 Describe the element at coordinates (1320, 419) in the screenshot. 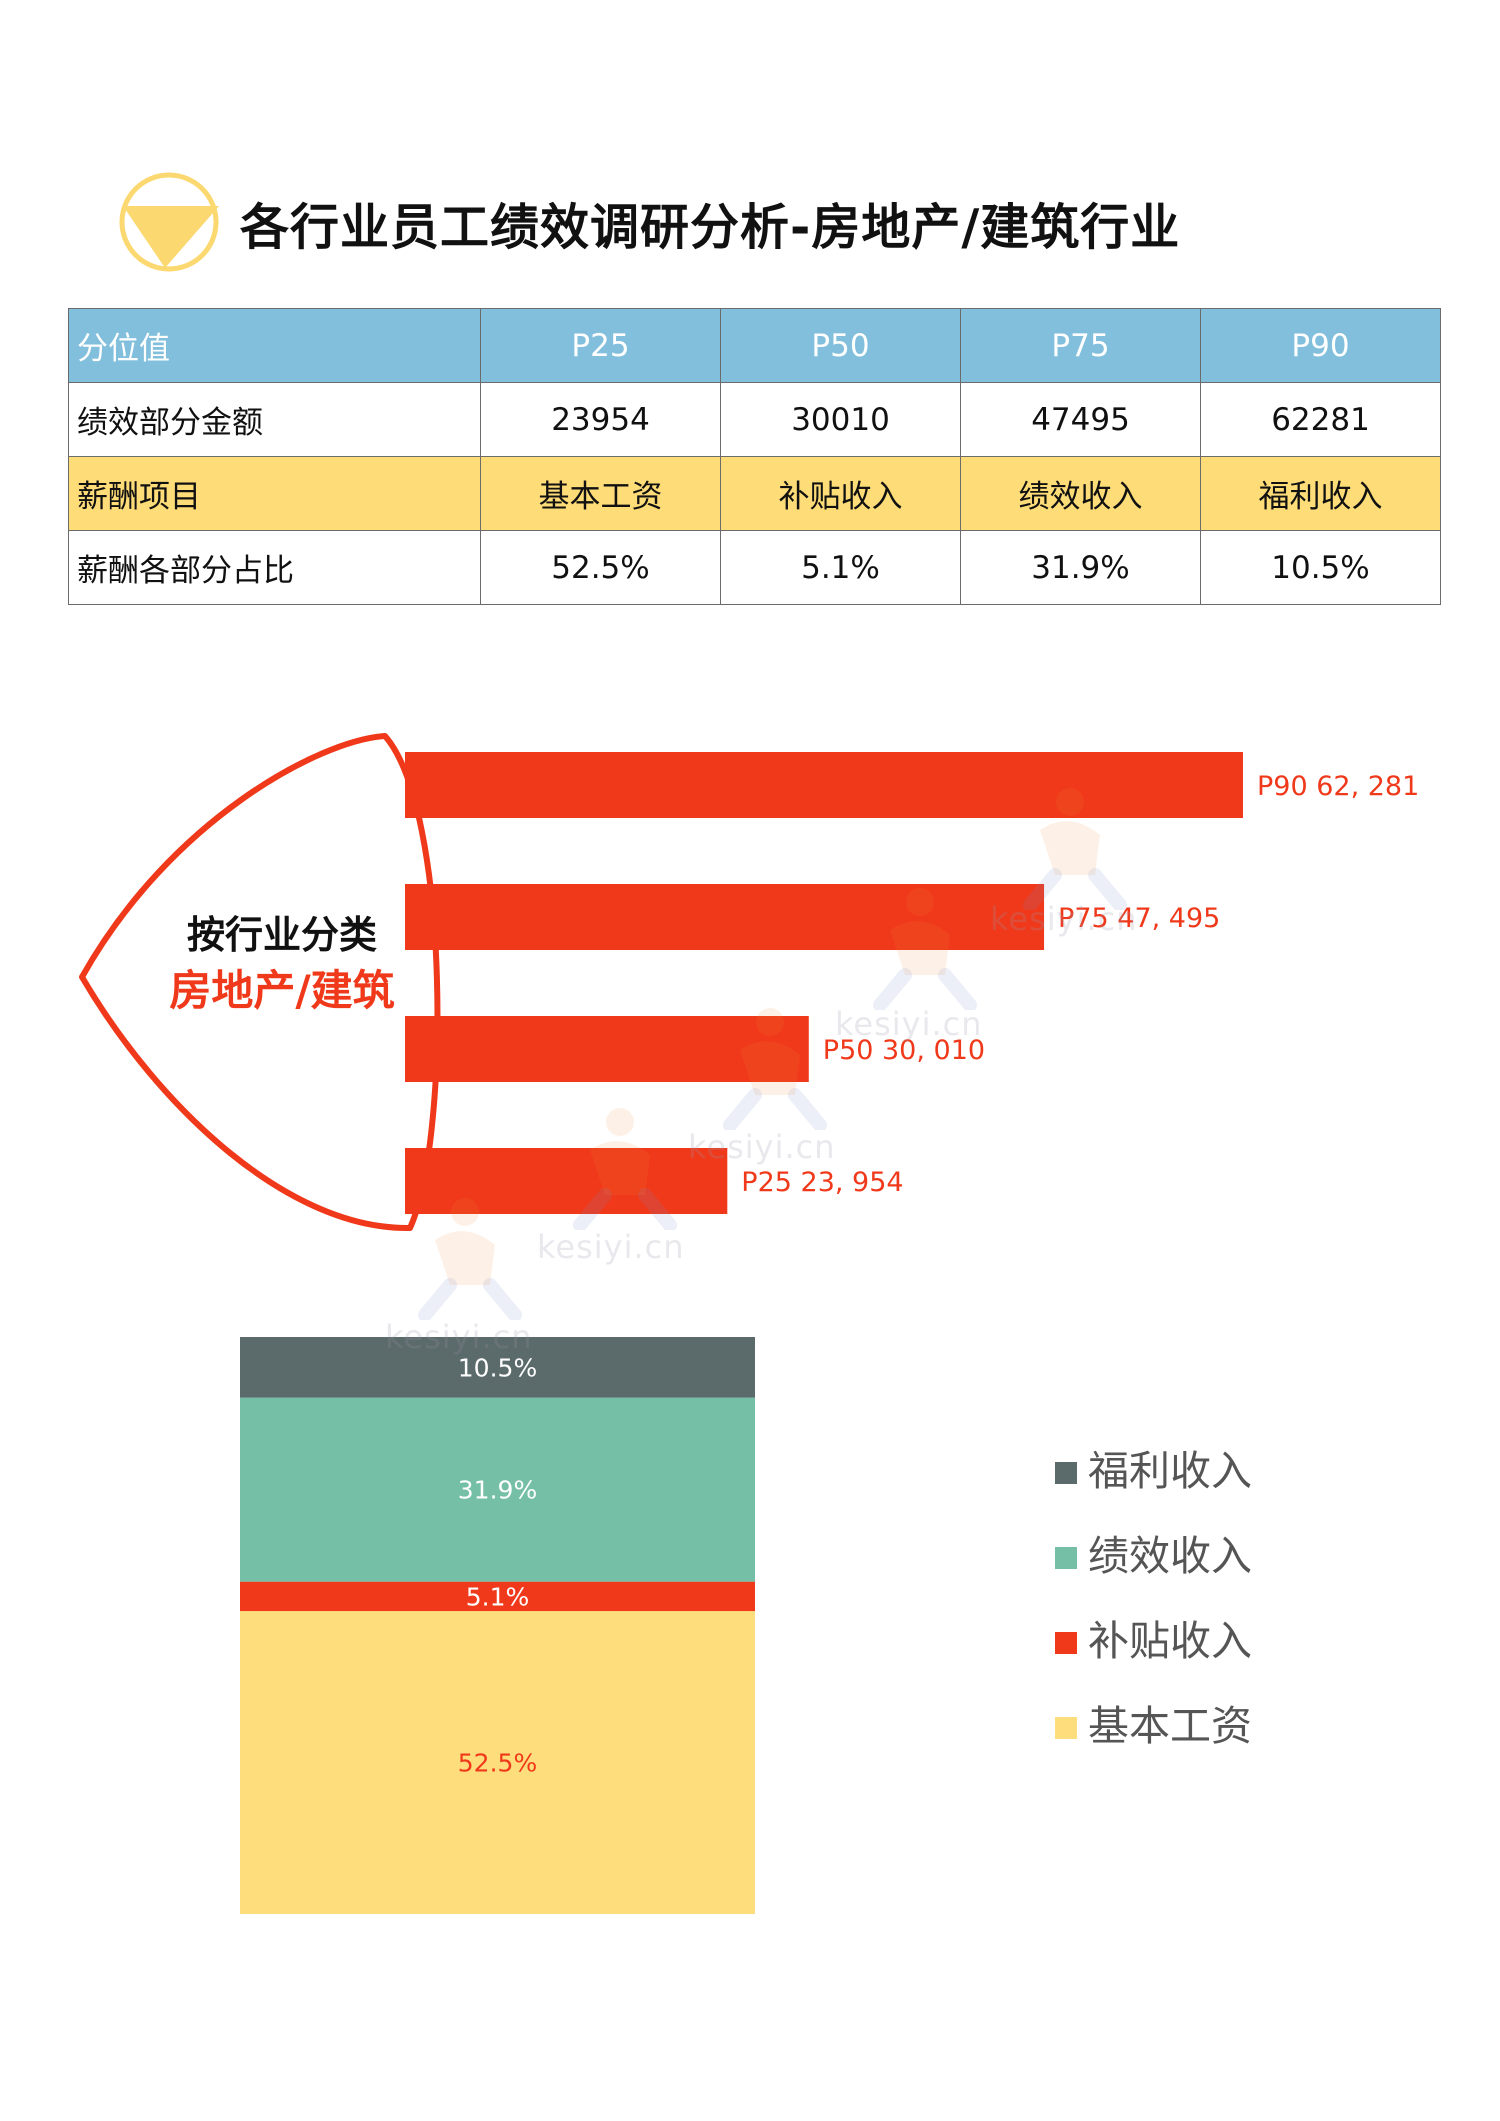

I see `table-cell: 62281` at that location.